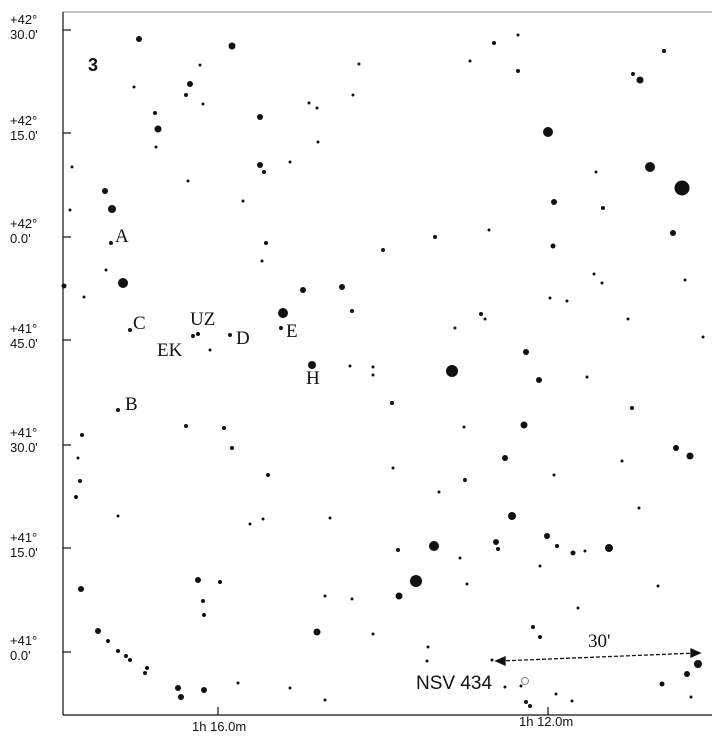 This screenshot has height=739, width=715. I want to click on nsv-434-marker, so click(525, 681).